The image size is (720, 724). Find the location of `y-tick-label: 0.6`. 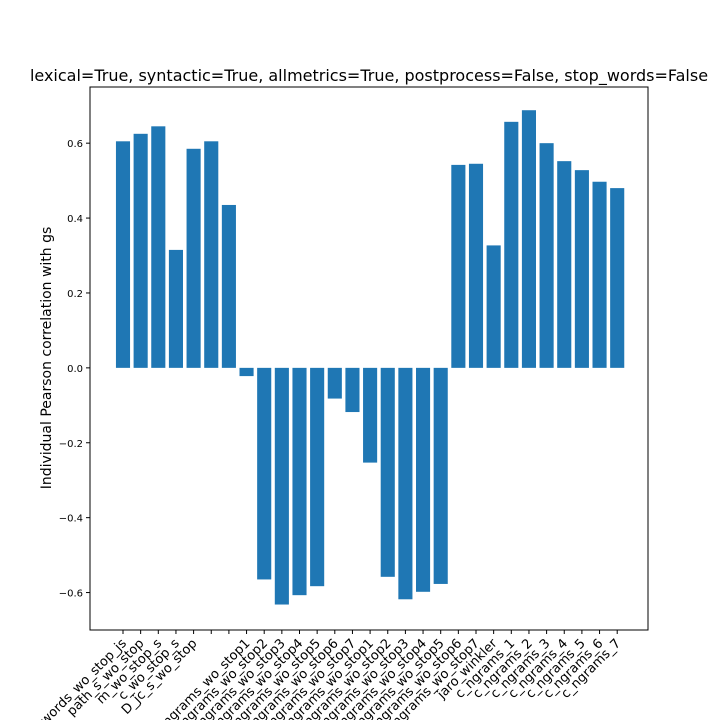

y-tick-label: 0.6 is located at coordinates (75, 144).